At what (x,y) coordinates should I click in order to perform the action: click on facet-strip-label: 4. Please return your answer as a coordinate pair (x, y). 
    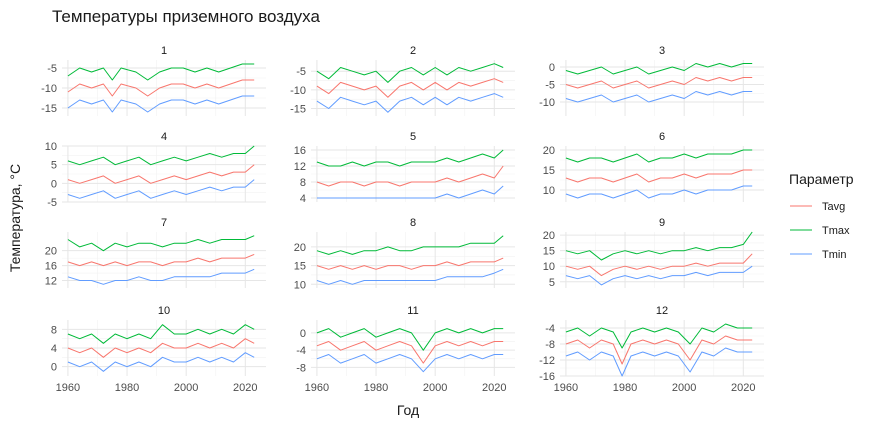
    Looking at the image, I should click on (164, 137).